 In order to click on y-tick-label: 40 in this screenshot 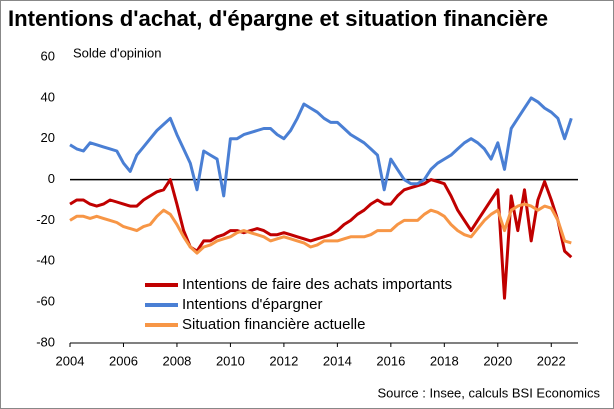, I will do `click(48, 96)`.